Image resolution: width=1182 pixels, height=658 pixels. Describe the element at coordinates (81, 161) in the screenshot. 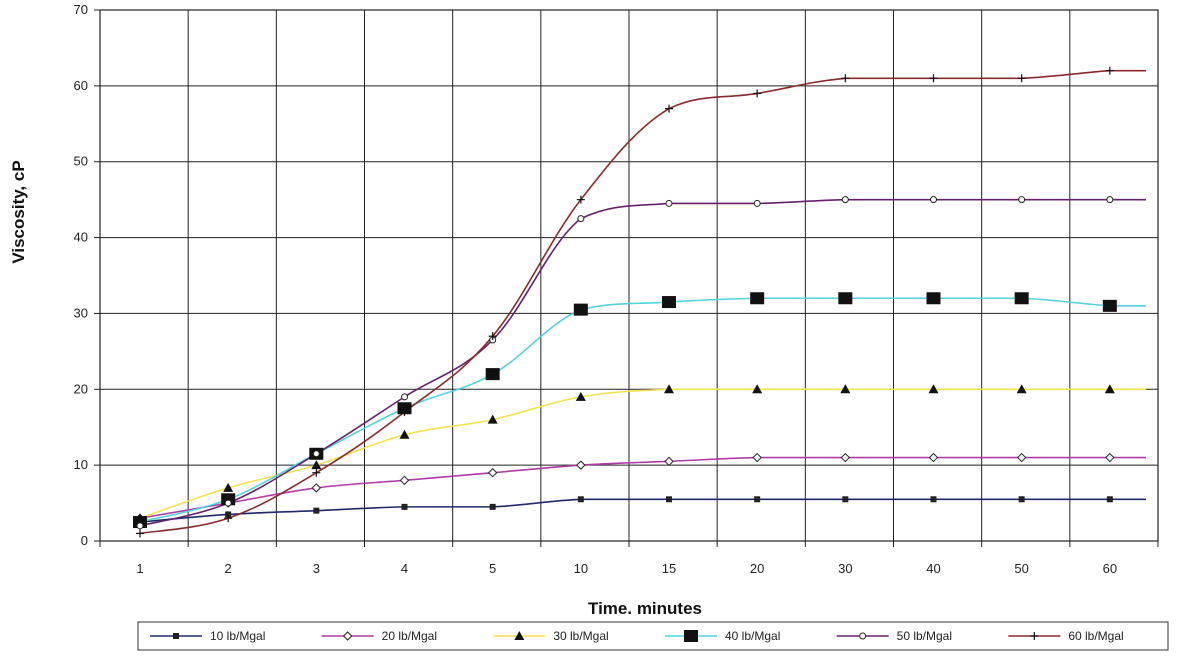

I see `y-tick-label: 50` at that location.